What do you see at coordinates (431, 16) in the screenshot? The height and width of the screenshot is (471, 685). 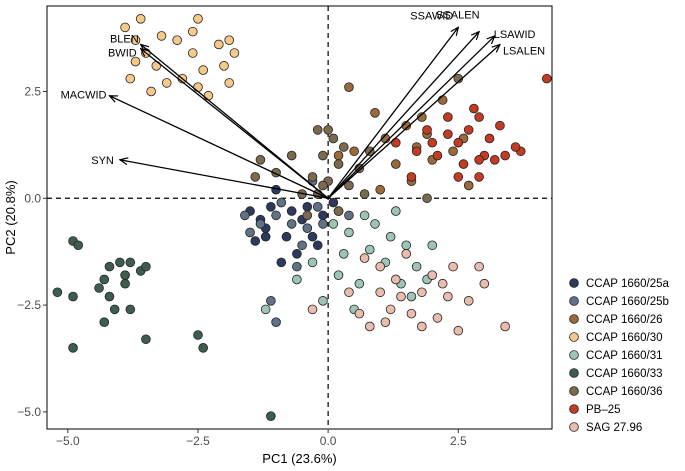 I see `loading-label: SSAWID` at bounding box center [431, 16].